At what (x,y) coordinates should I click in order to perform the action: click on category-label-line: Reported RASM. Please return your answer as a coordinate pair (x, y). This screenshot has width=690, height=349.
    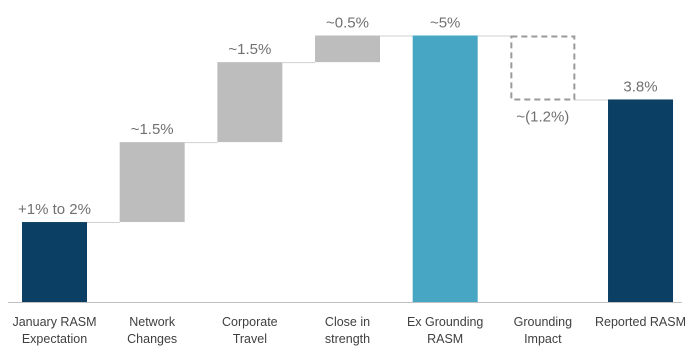
    Looking at the image, I should click on (640, 322).